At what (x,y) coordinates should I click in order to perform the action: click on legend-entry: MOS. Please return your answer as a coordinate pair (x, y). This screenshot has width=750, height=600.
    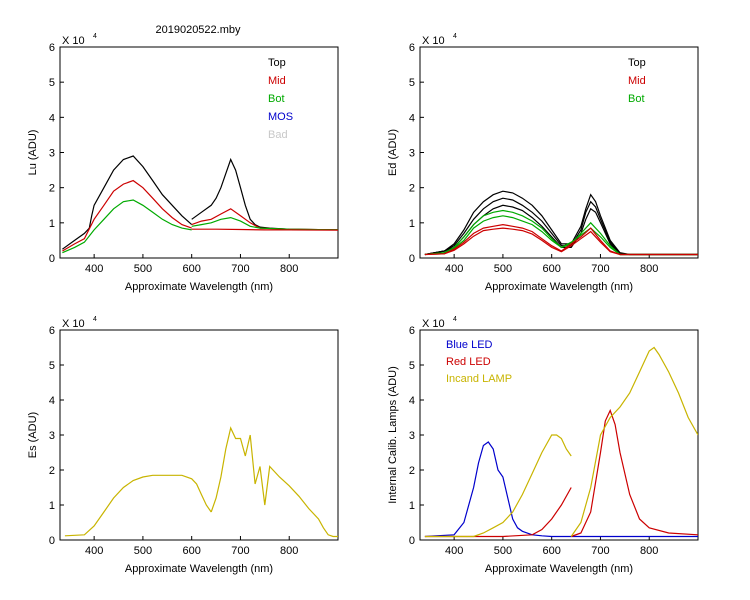
    Looking at the image, I should click on (280, 117).